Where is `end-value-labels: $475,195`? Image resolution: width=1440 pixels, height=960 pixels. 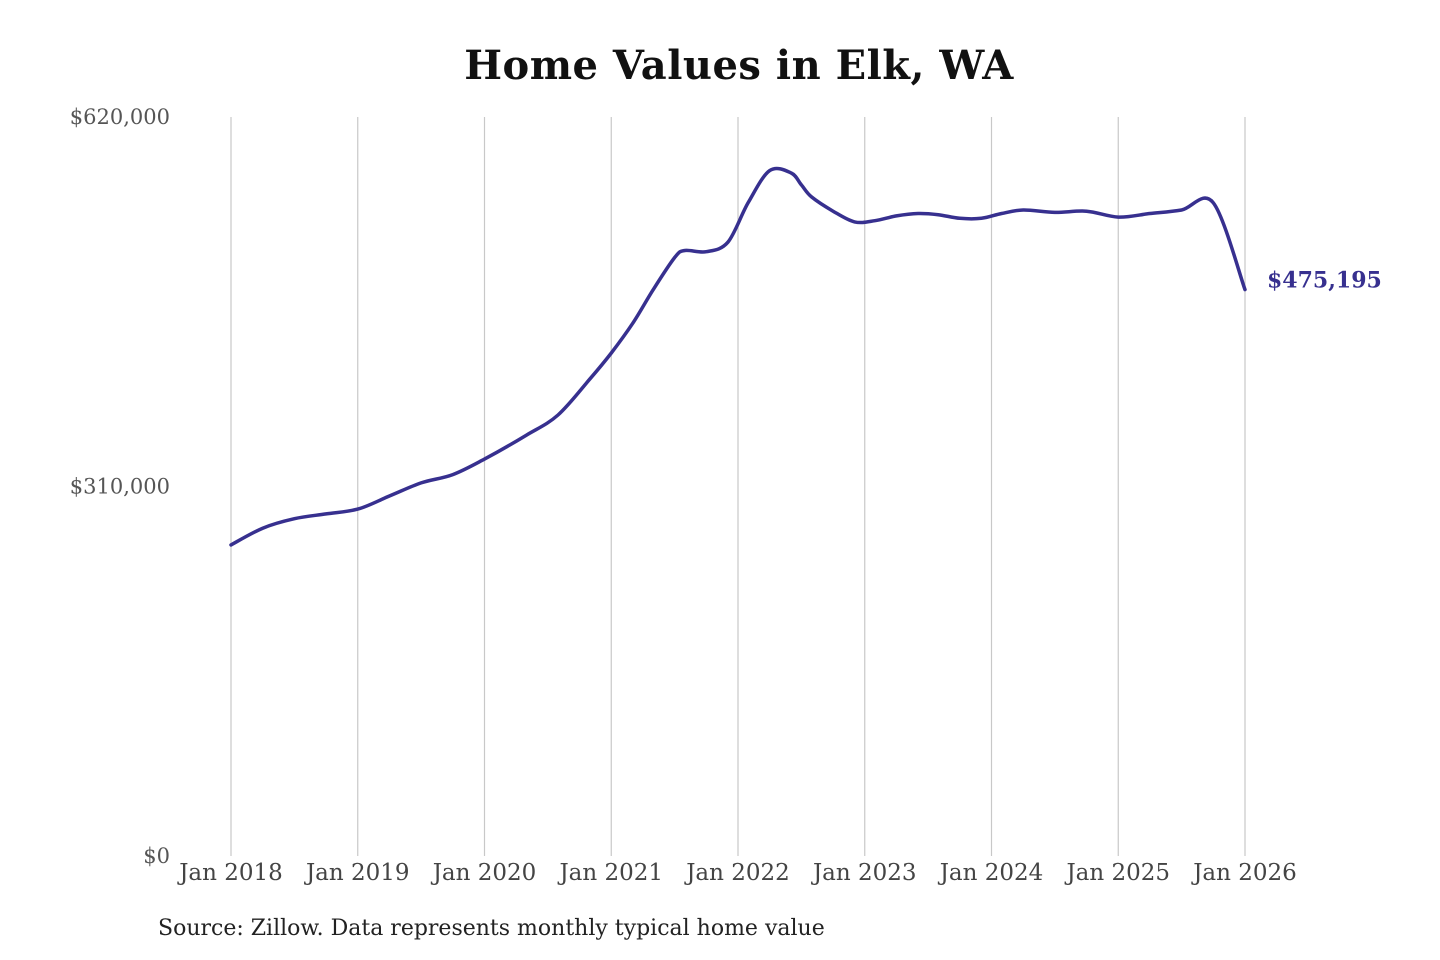
end-value-labels: $475,195 is located at coordinates (1324, 281).